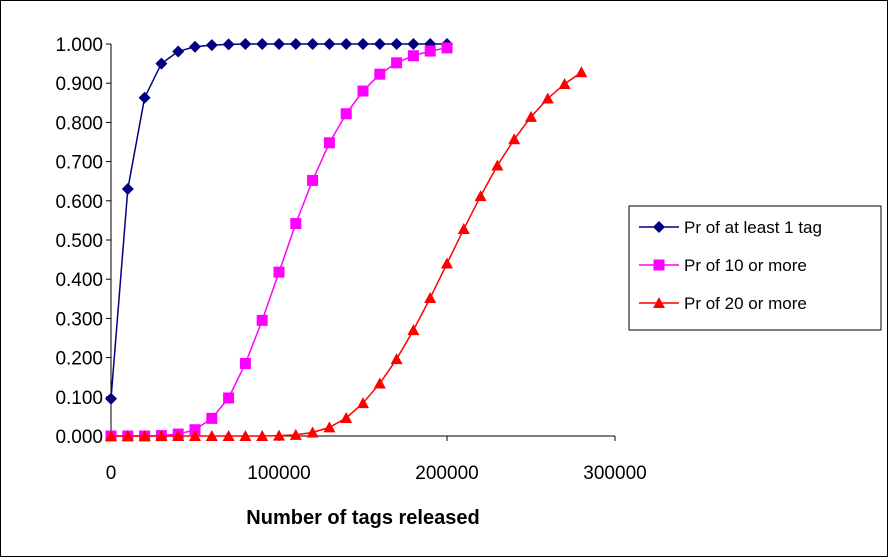  Describe the element at coordinates (79, 398) in the screenshot. I see `y-tick-label: 0.100` at that location.